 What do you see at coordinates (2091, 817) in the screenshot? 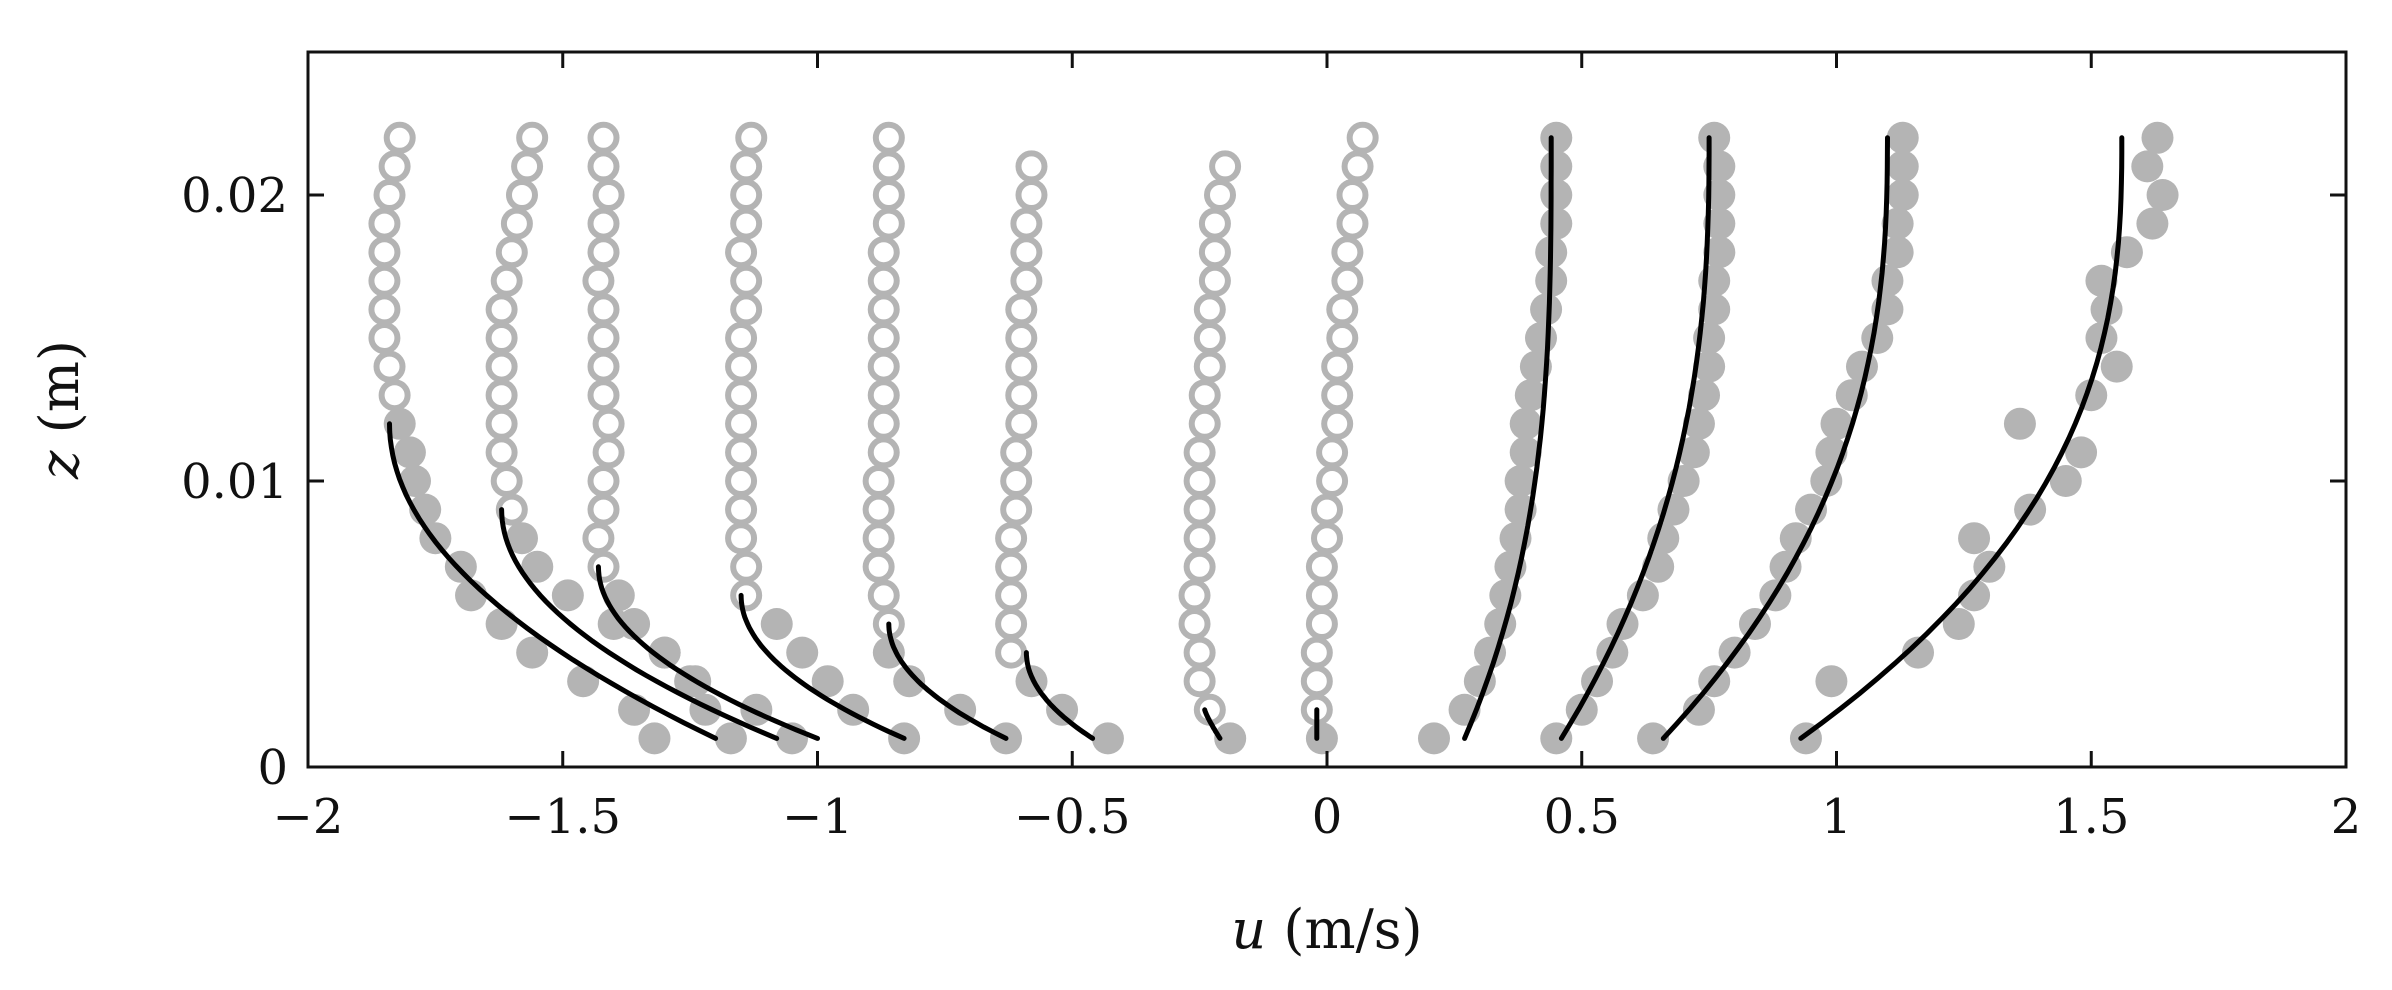
I see `x-tick-label: 1.5` at bounding box center [2091, 817].